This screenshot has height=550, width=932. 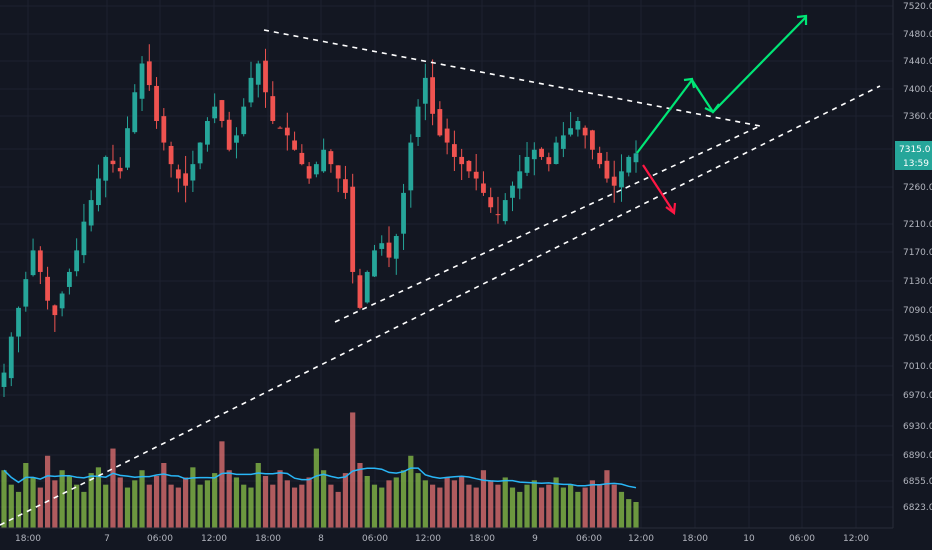 What do you see at coordinates (917, 62) in the screenshot?
I see `price-tick-label: 7440.0` at bounding box center [917, 62].